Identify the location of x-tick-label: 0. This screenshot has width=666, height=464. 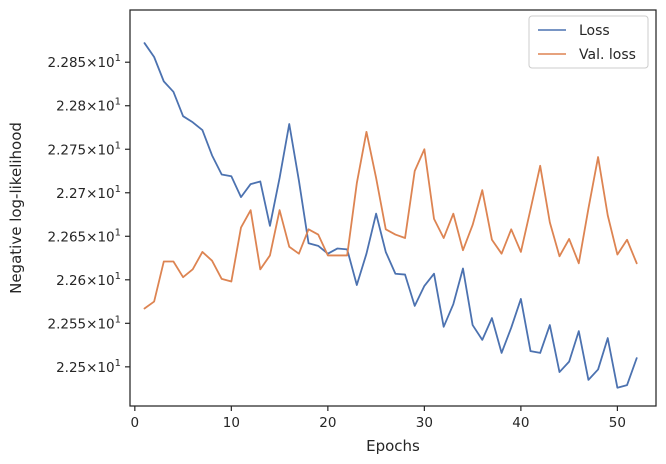
(135, 423).